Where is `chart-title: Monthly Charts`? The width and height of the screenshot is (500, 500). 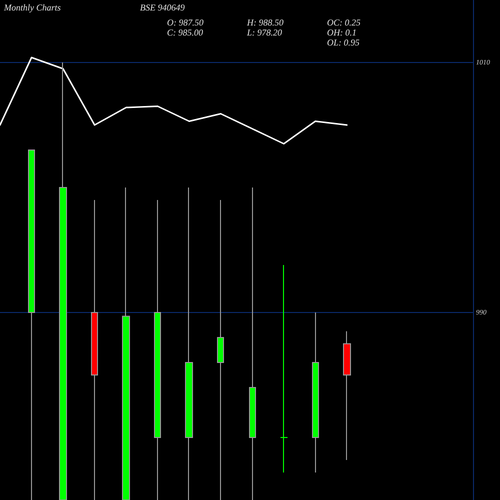
chart-title: Monthly Charts is located at coordinates (32, 7).